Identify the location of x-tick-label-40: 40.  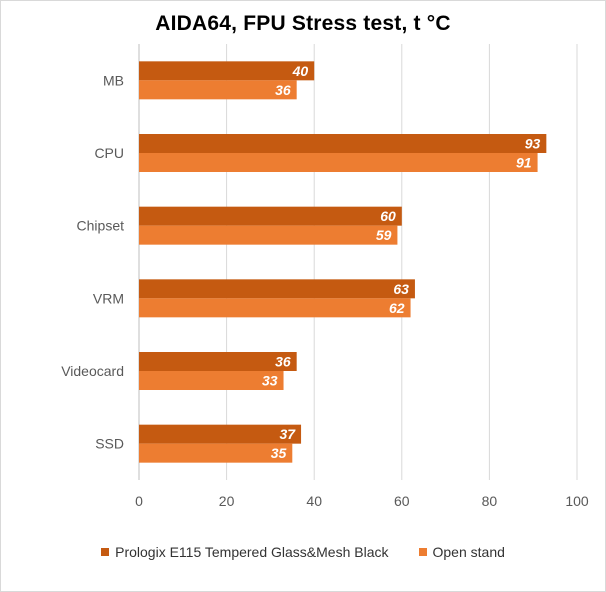
(314, 501).